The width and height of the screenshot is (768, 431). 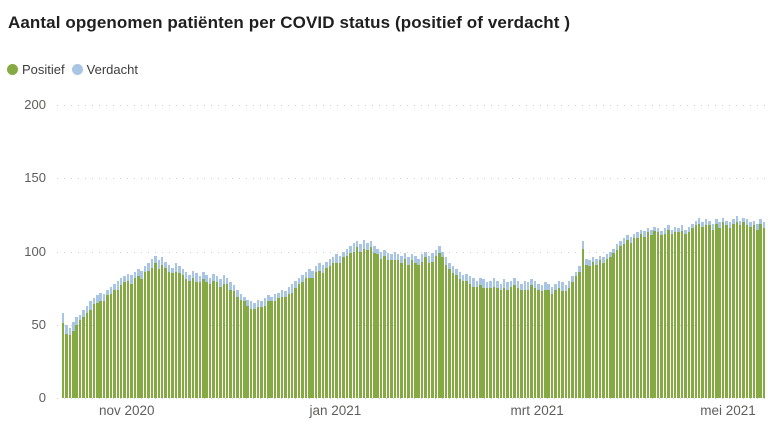 I want to click on legend-item-positief: Positief, so click(x=36, y=69).